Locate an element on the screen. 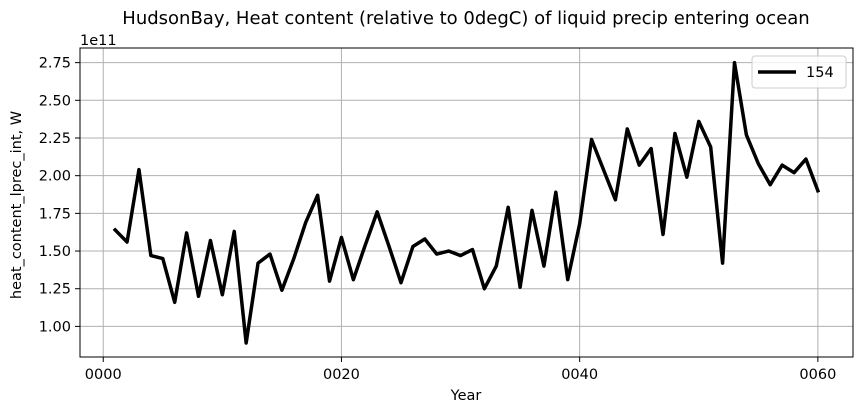 This screenshot has width=863, height=412. y-axis-label: heat_content_lprec_int, W is located at coordinates (17, 205).